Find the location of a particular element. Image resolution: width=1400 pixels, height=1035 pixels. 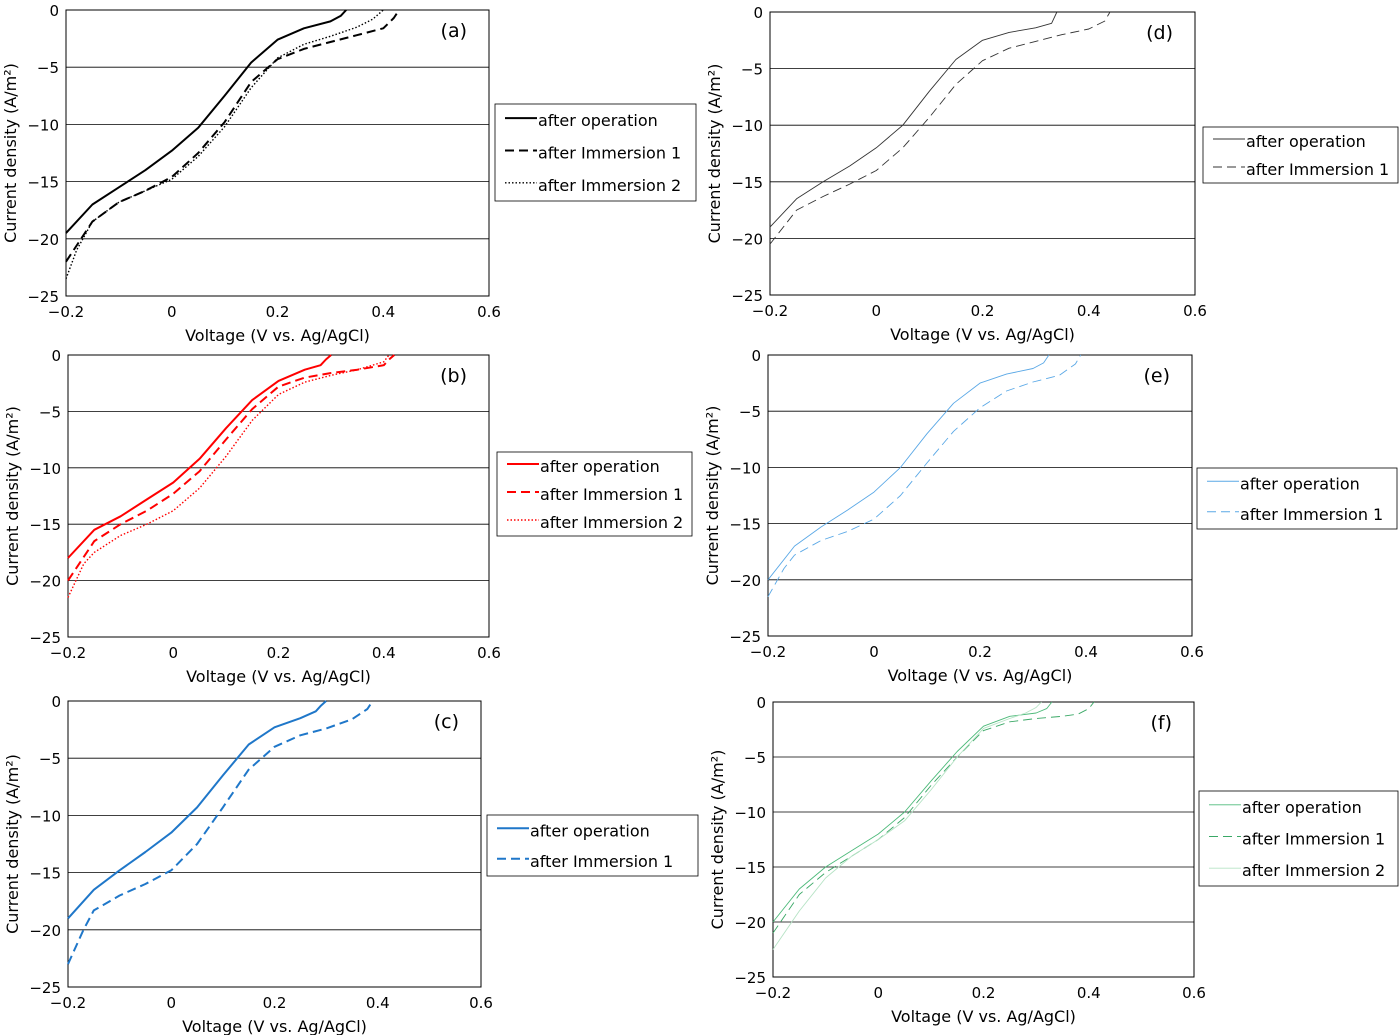

panel-label: (a) is located at coordinates (454, 31).